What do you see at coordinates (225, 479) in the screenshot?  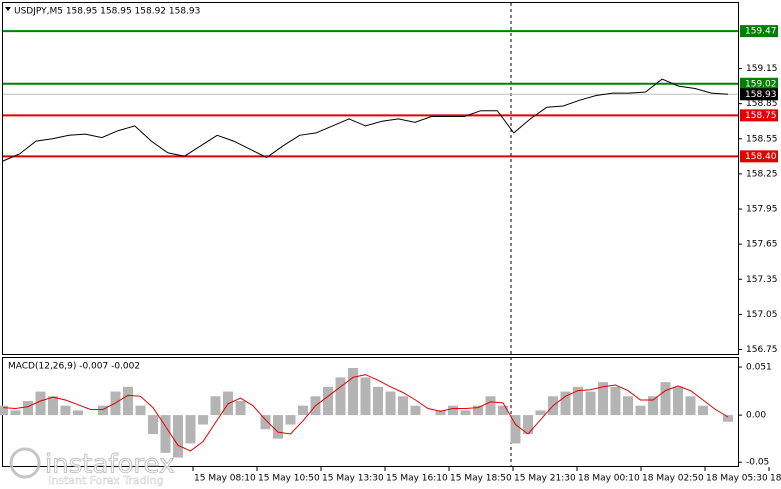 I see `x-tick-label: 15 May 08:10` at bounding box center [225, 479].